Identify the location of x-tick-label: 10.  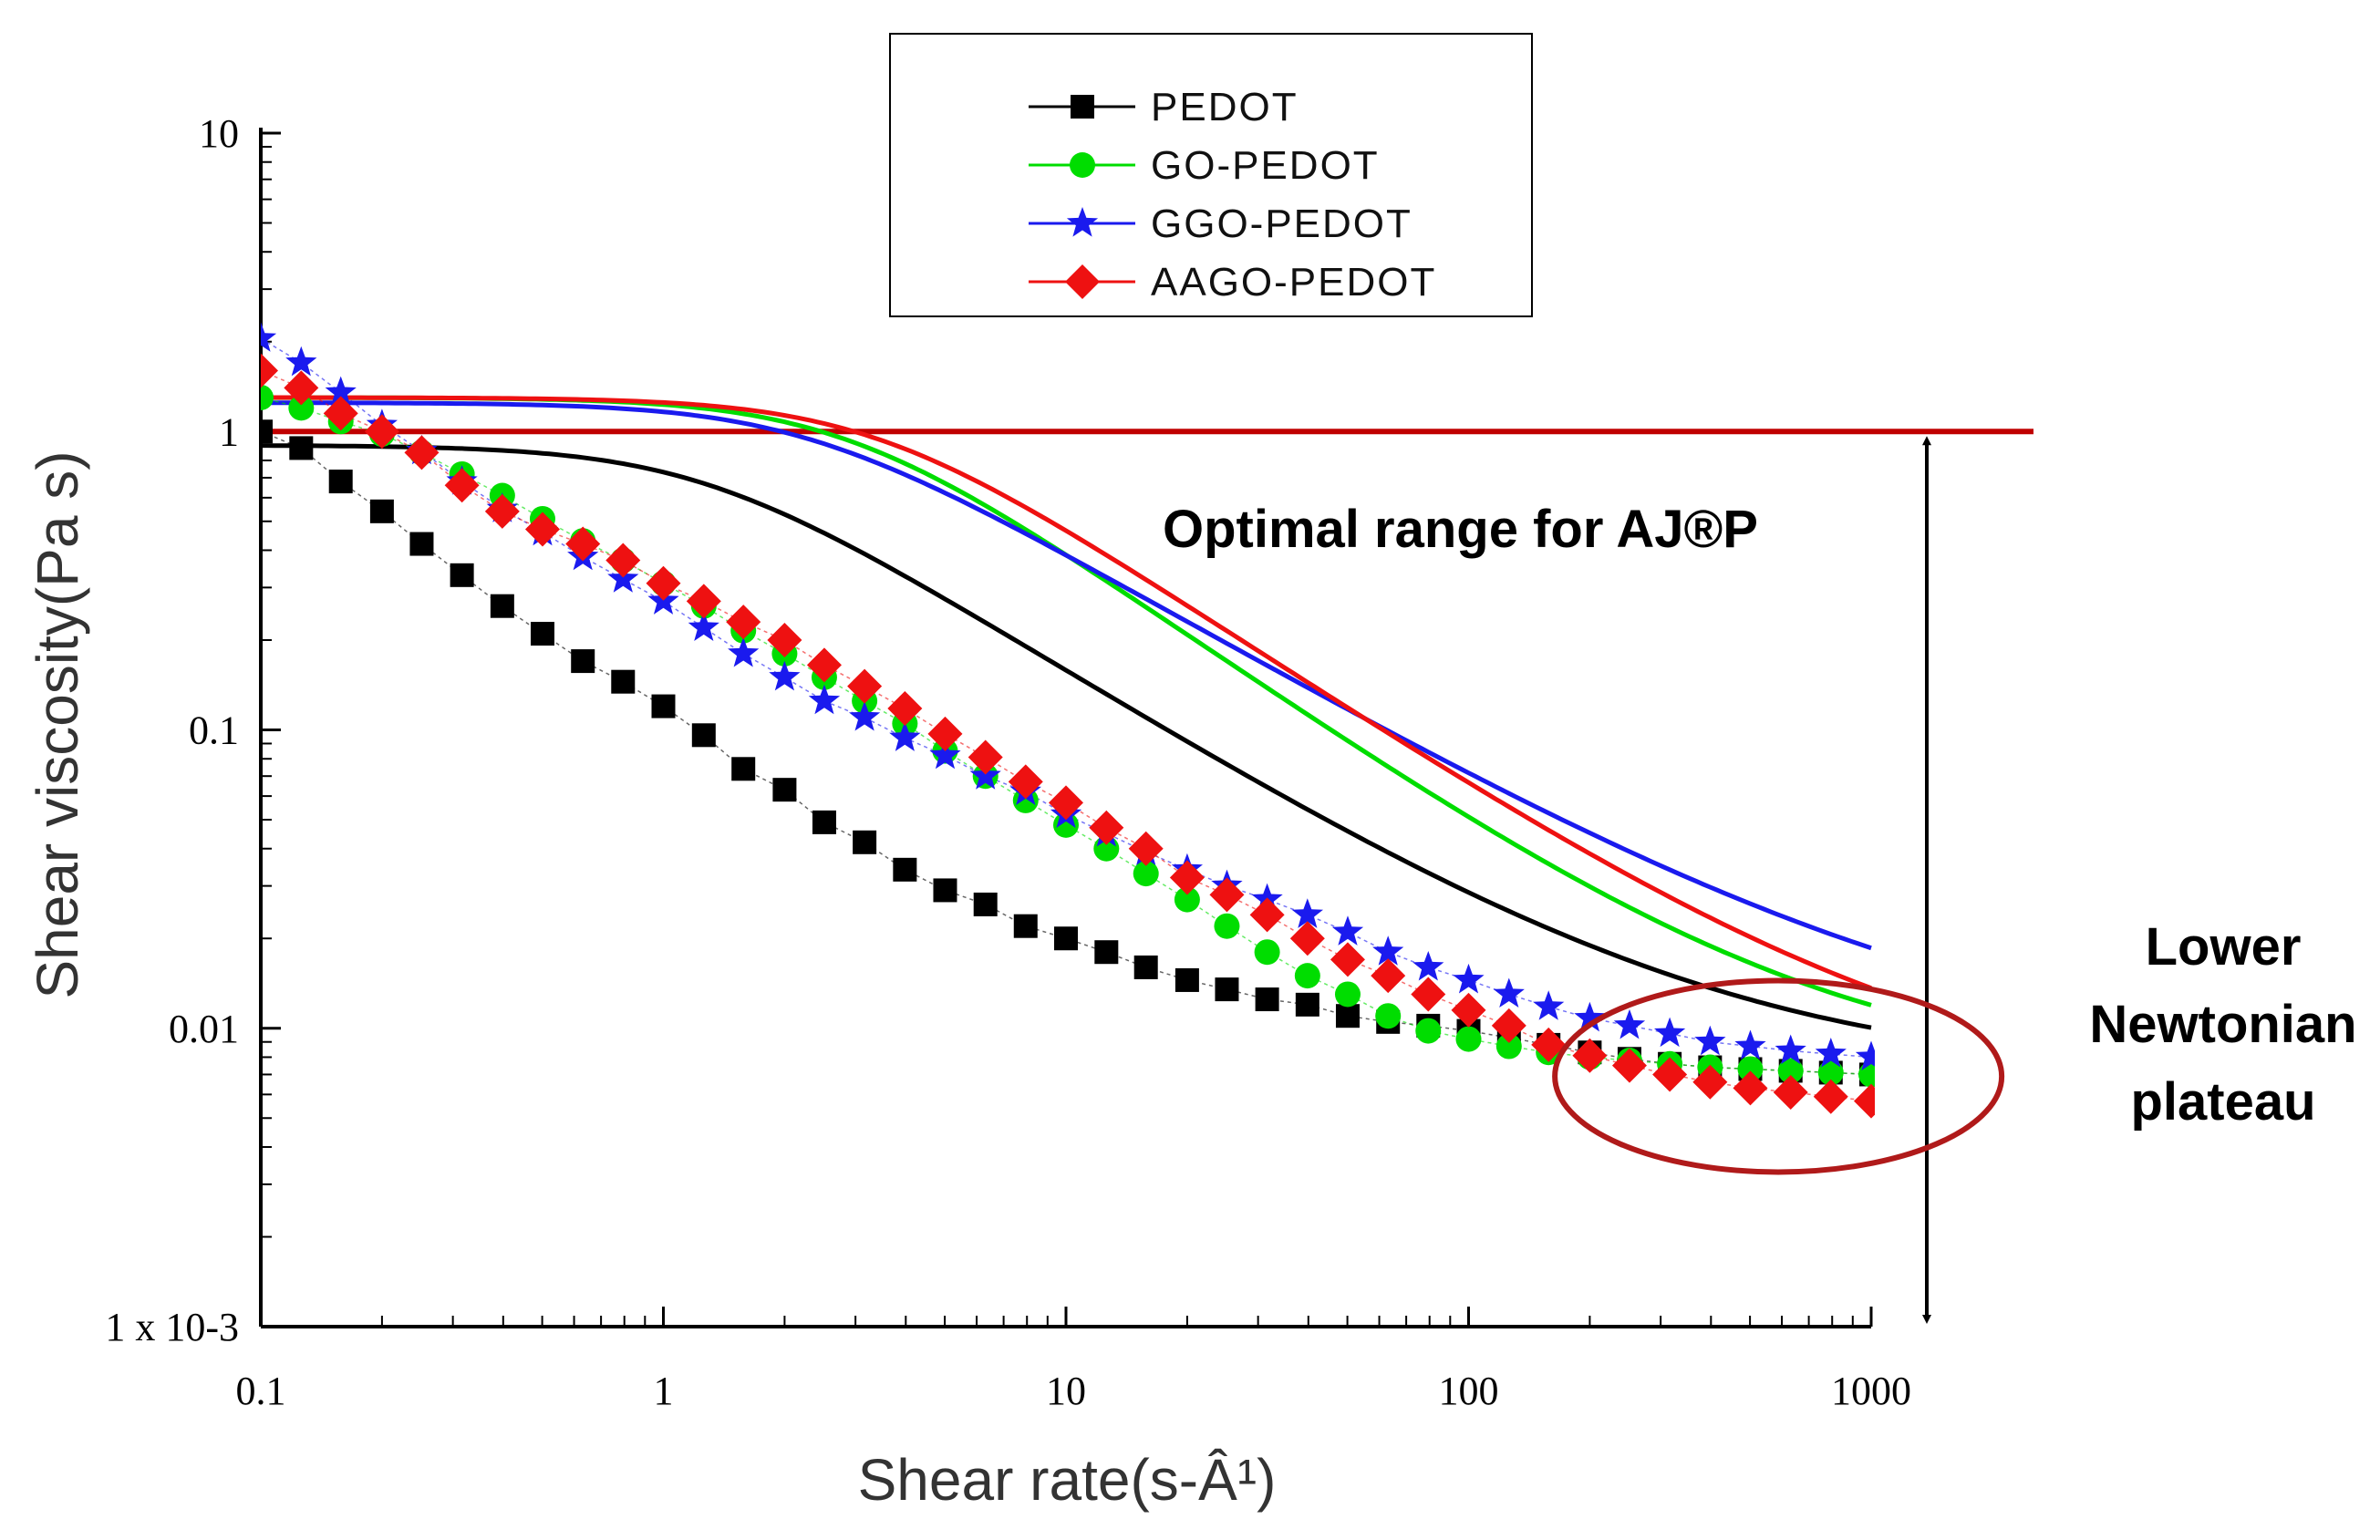
(1066, 1391).